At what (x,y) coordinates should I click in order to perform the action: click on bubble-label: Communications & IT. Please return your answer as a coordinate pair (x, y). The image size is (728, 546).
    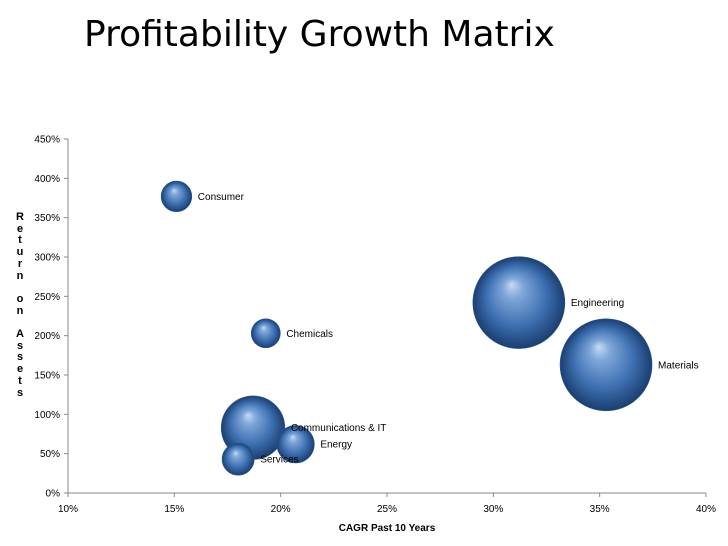
    Looking at the image, I should click on (339, 428).